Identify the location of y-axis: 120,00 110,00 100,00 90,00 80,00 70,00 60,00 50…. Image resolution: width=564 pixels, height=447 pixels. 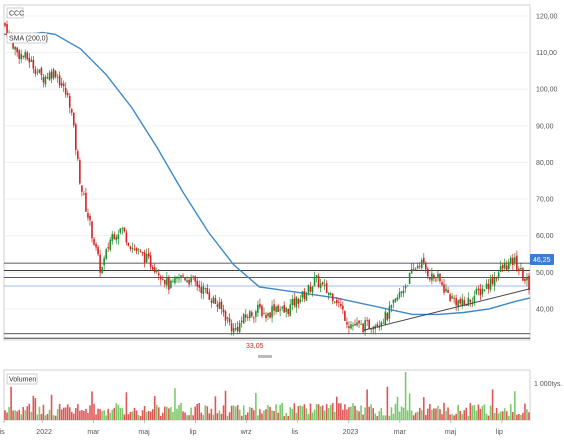
(547, 163).